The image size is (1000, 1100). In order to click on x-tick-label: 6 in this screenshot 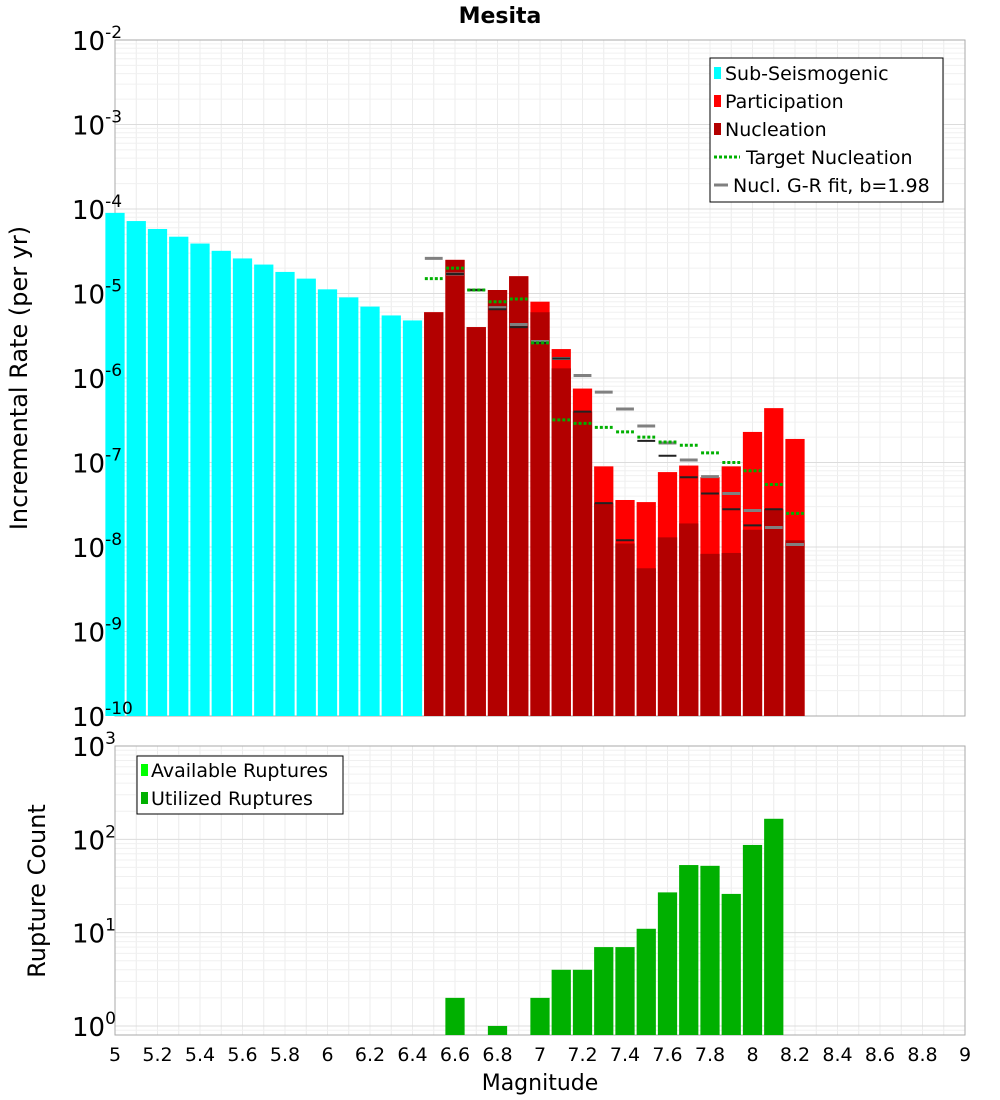, I will do `click(327, 1055)`.